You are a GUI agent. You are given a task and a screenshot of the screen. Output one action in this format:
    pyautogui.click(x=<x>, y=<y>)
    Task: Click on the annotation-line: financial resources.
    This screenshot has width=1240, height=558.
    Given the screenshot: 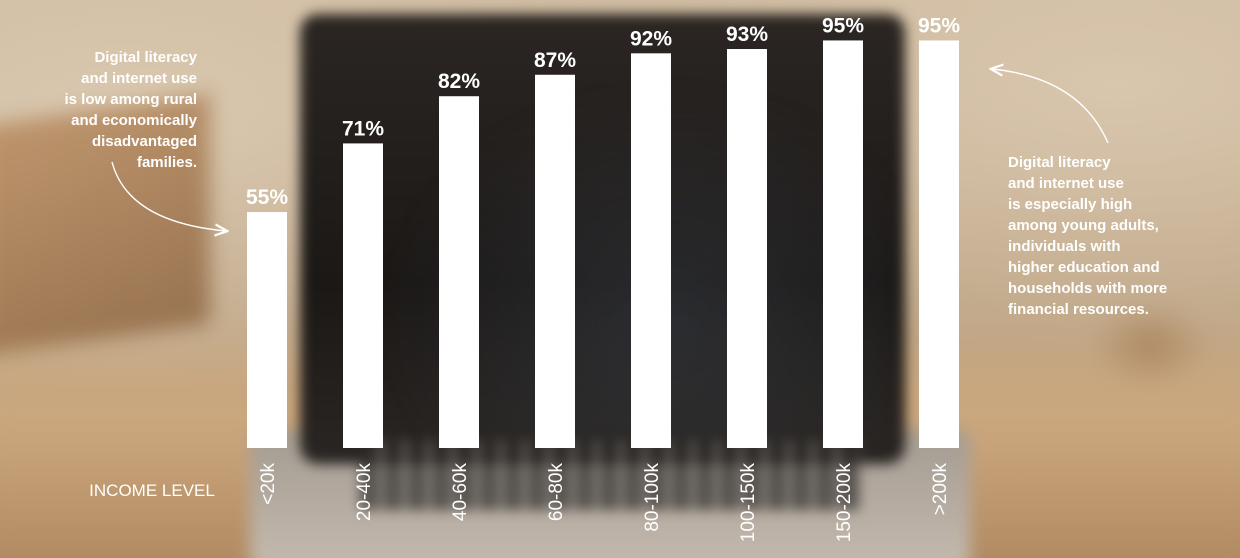 What is the action you would take?
    pyautogui.click(x=1078, y=309)
    